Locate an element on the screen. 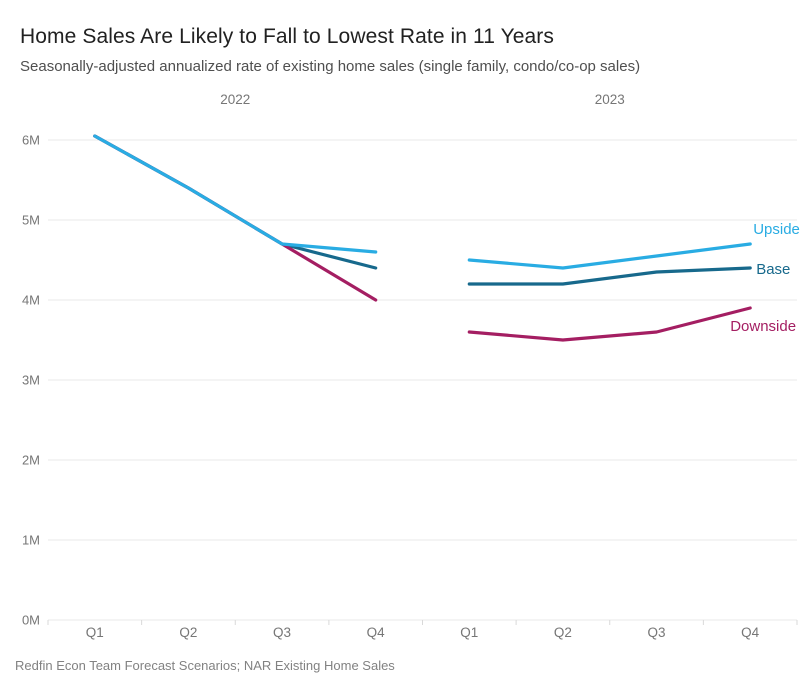 The height and width of the screenshot is (699, 810). series-line-downside is located at coordinates (609, 324).